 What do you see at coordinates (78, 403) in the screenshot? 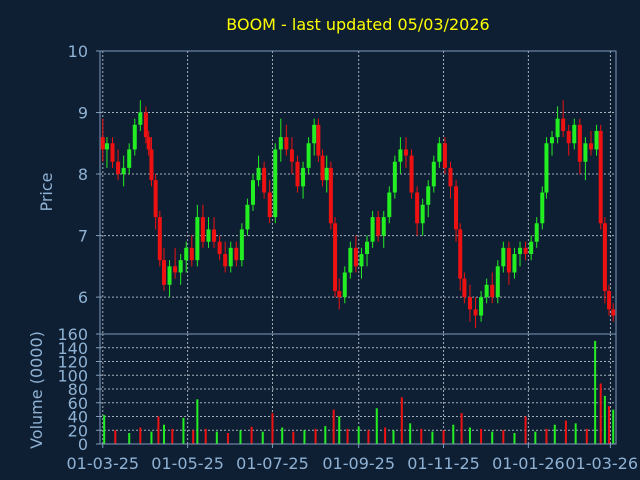
I see `volume-tick-label: 60` at bounding box center [78, 403].